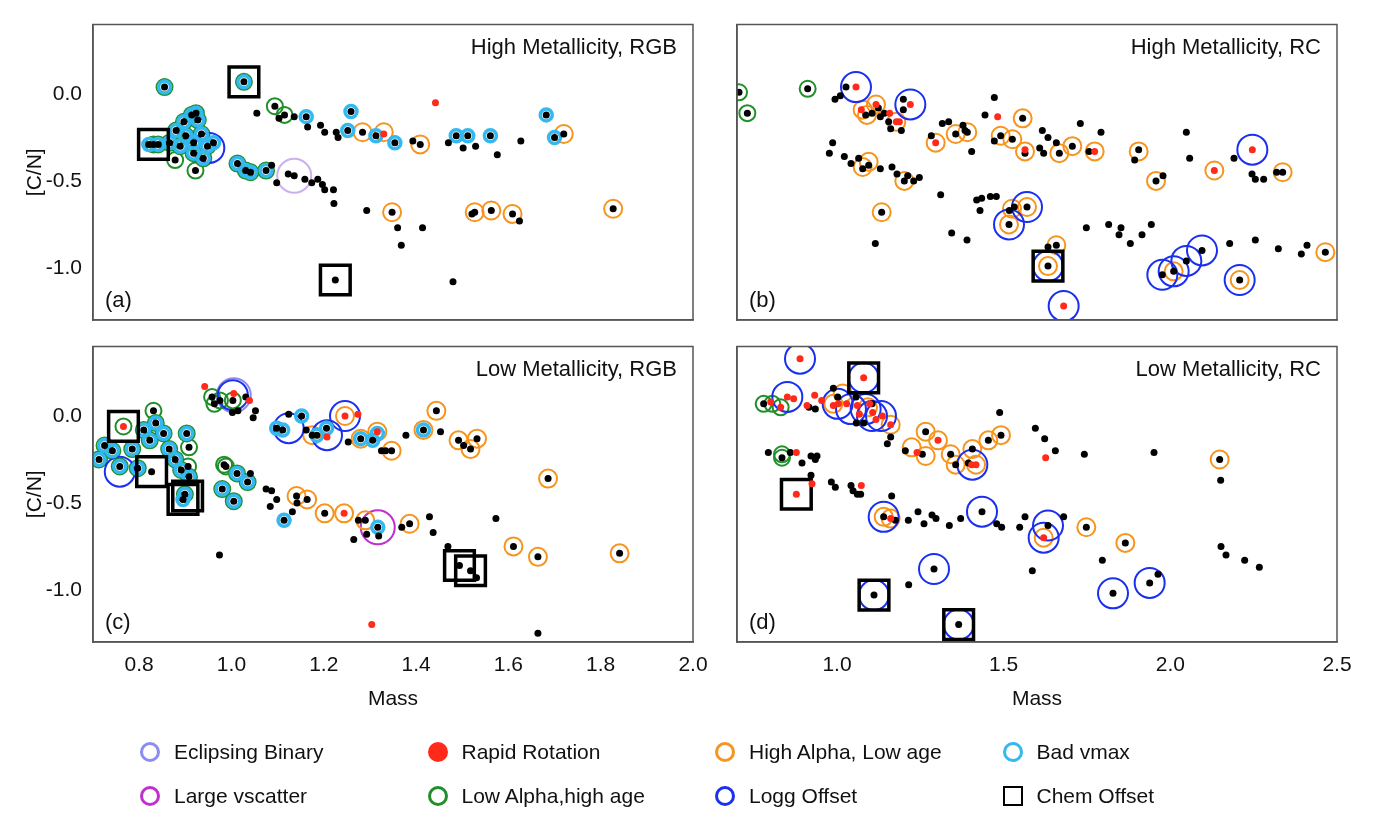 The height and width of the screenshot is (813, 1390). I want to click on x-tick-label: 0.8, so click(139, 664).